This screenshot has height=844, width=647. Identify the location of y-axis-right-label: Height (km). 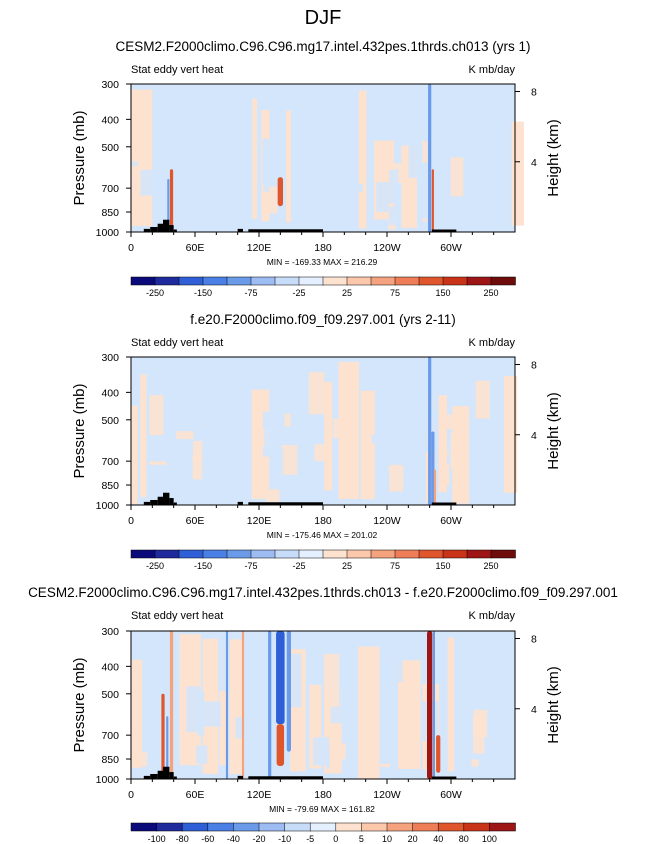
(553, 431).